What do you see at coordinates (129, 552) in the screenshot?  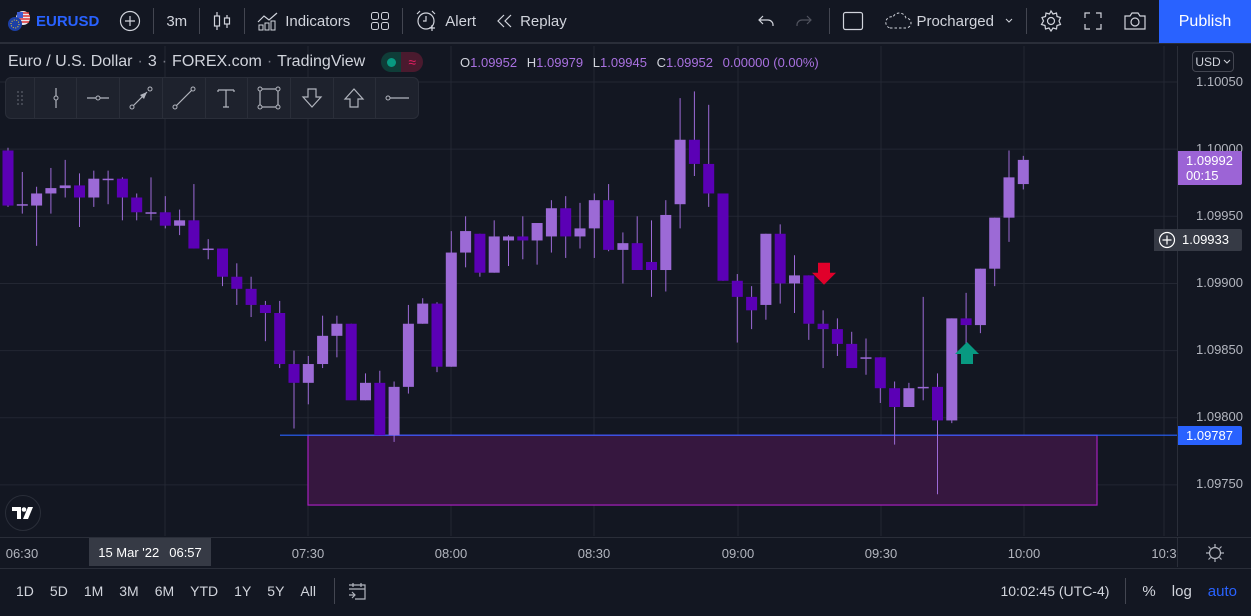 I see `crosshair-date: 15 Mar '22` at bounding box center [129, 552].